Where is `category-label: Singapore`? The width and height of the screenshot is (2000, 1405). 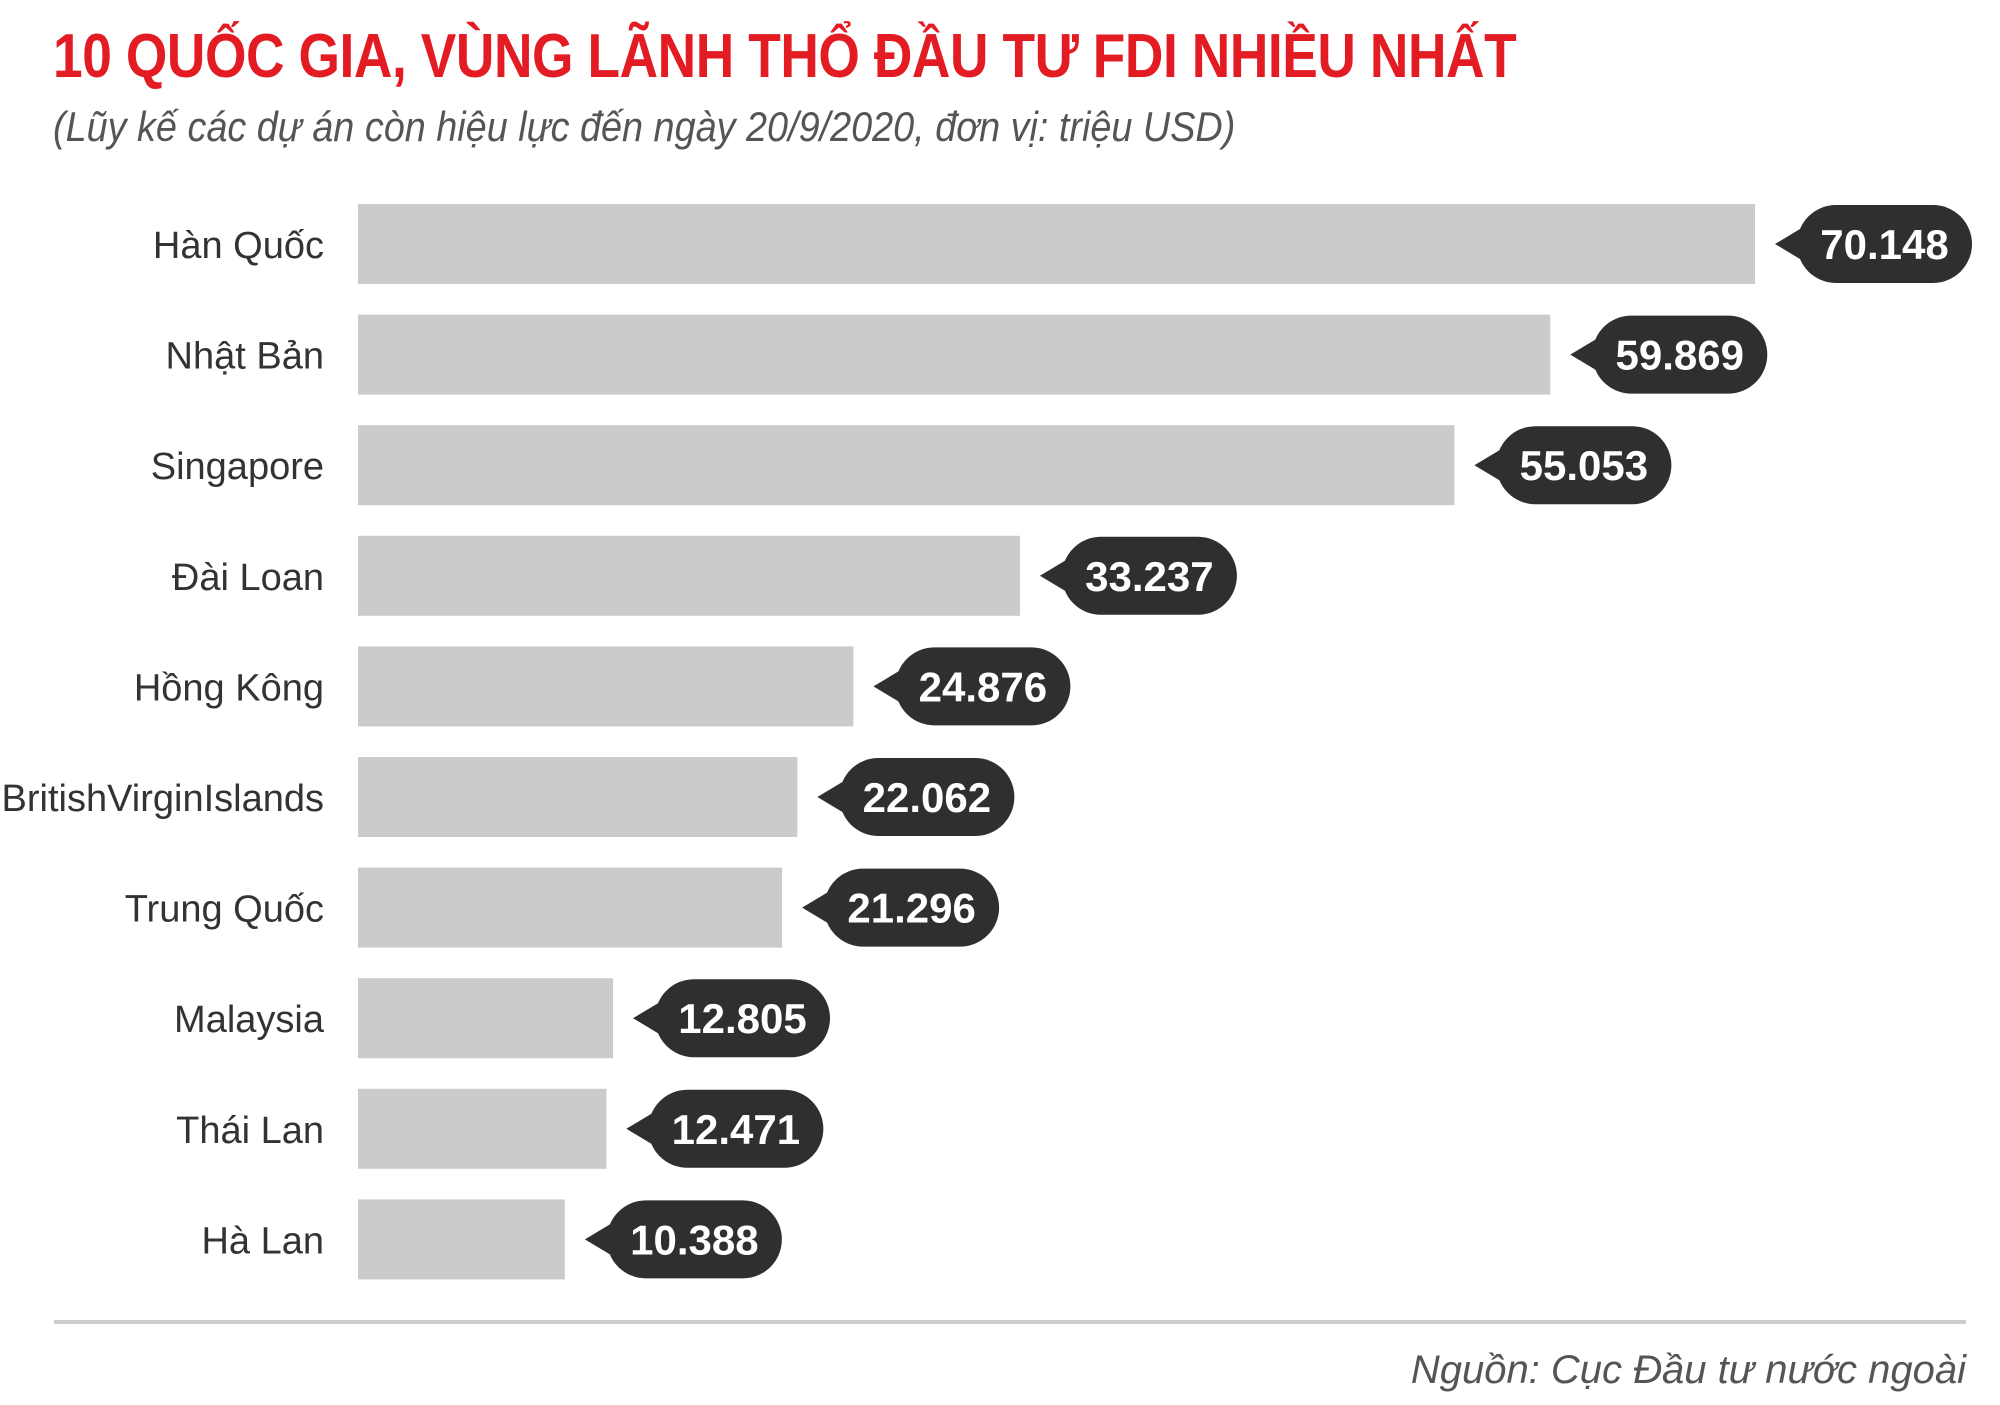 category-label: Singapore is located at coordinates (237, 467).